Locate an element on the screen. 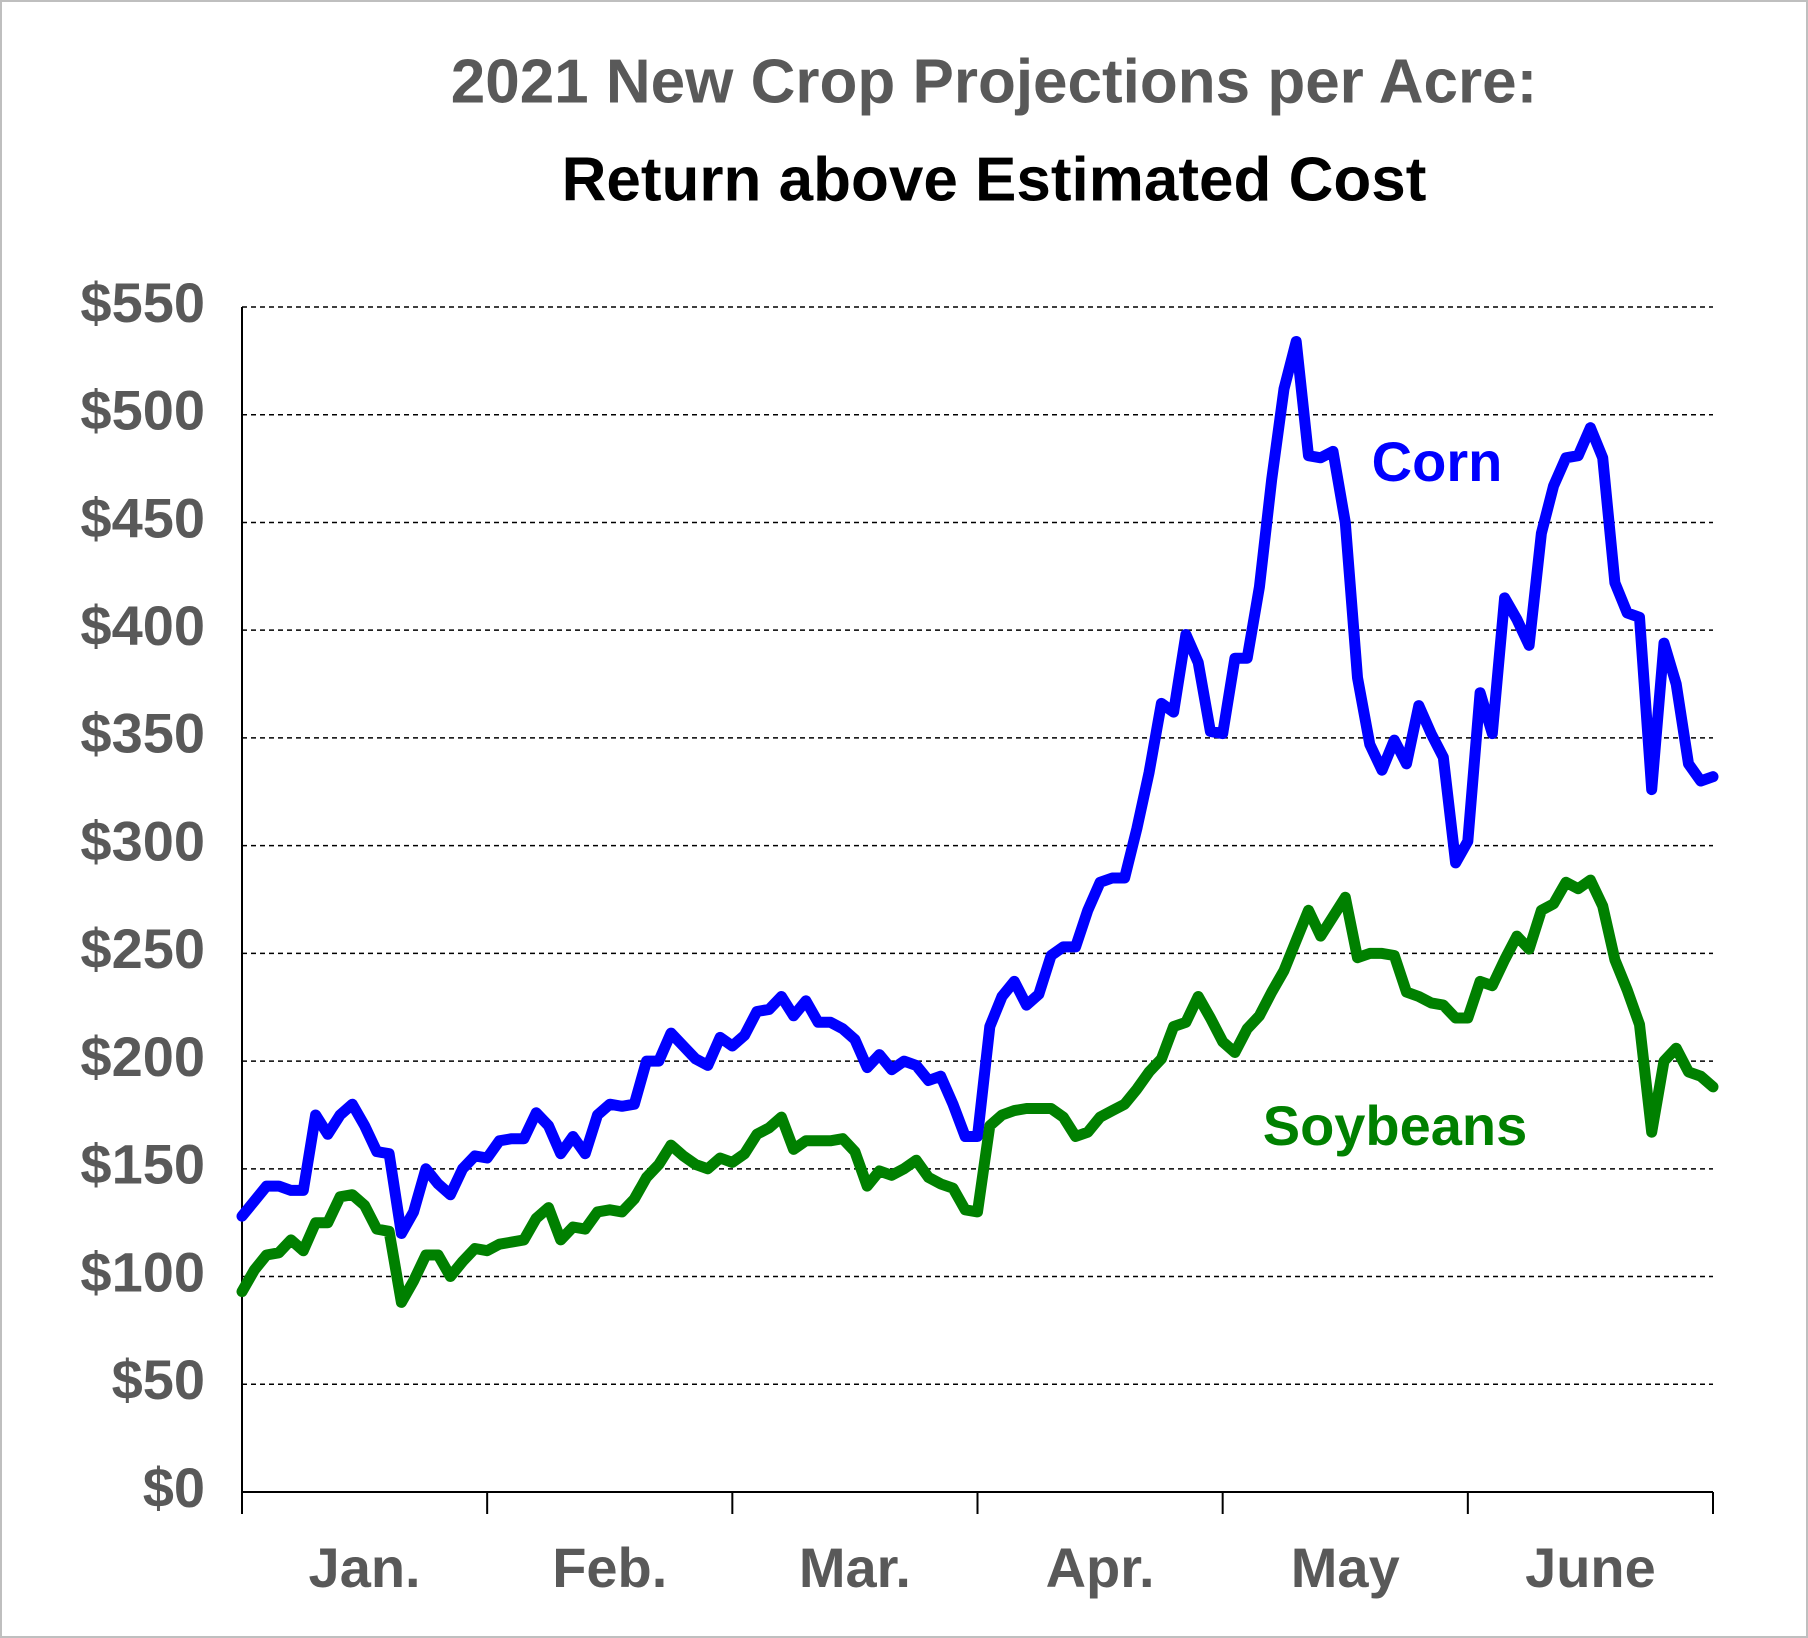  x-tick-label: Feb. is located at coordinates (609, 1567).